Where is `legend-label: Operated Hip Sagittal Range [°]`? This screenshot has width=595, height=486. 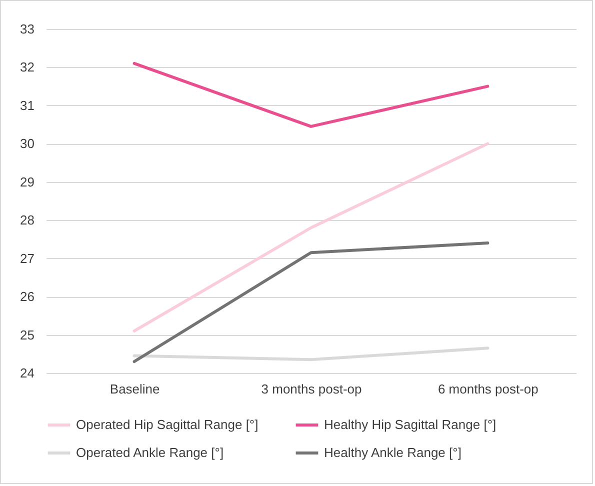 legend-label: Operated Hip Sagittal Range [°] is located at coordinates (167, 424).